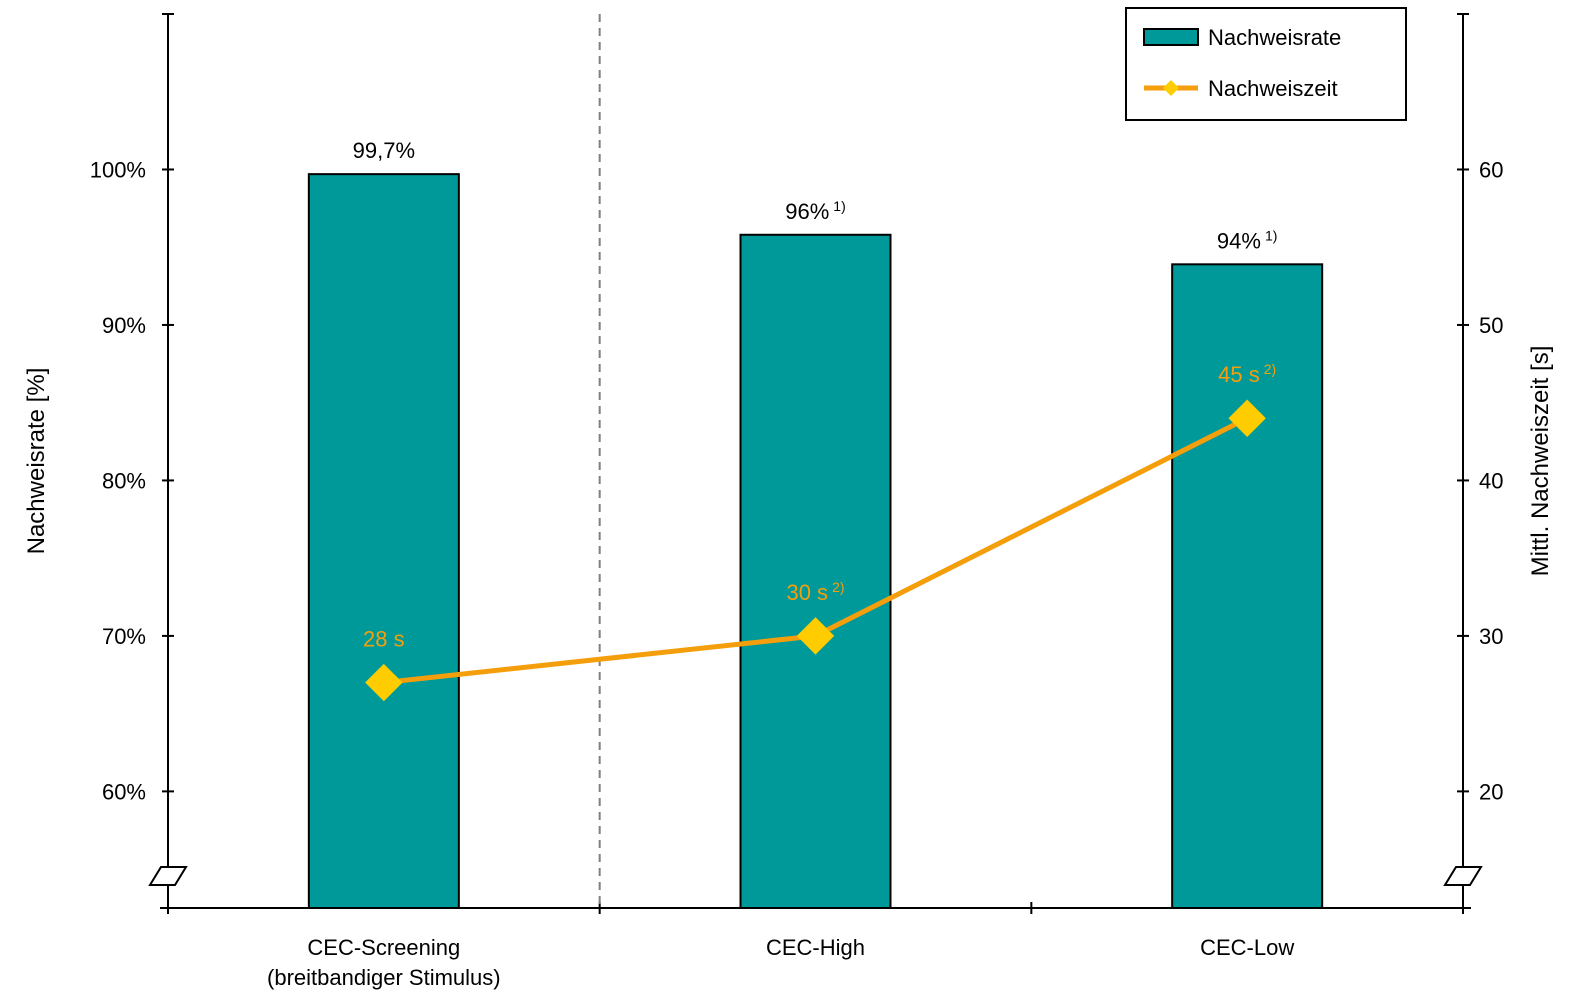 Image resolution: width=1574 pixels, height=996 pixels. I want to click on line-value-text: 28 s, so click(384, 639).